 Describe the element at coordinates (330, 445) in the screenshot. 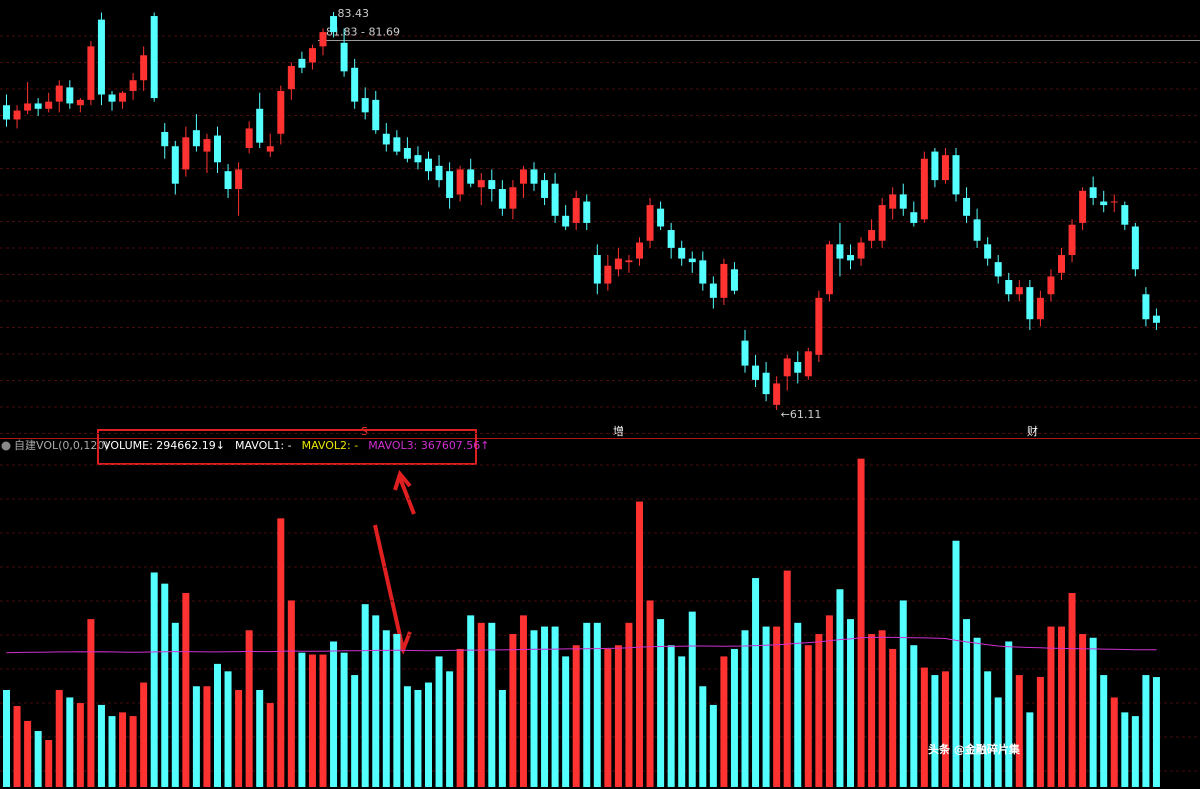

I see `indicator-label: MAVOL2: -` at that location.